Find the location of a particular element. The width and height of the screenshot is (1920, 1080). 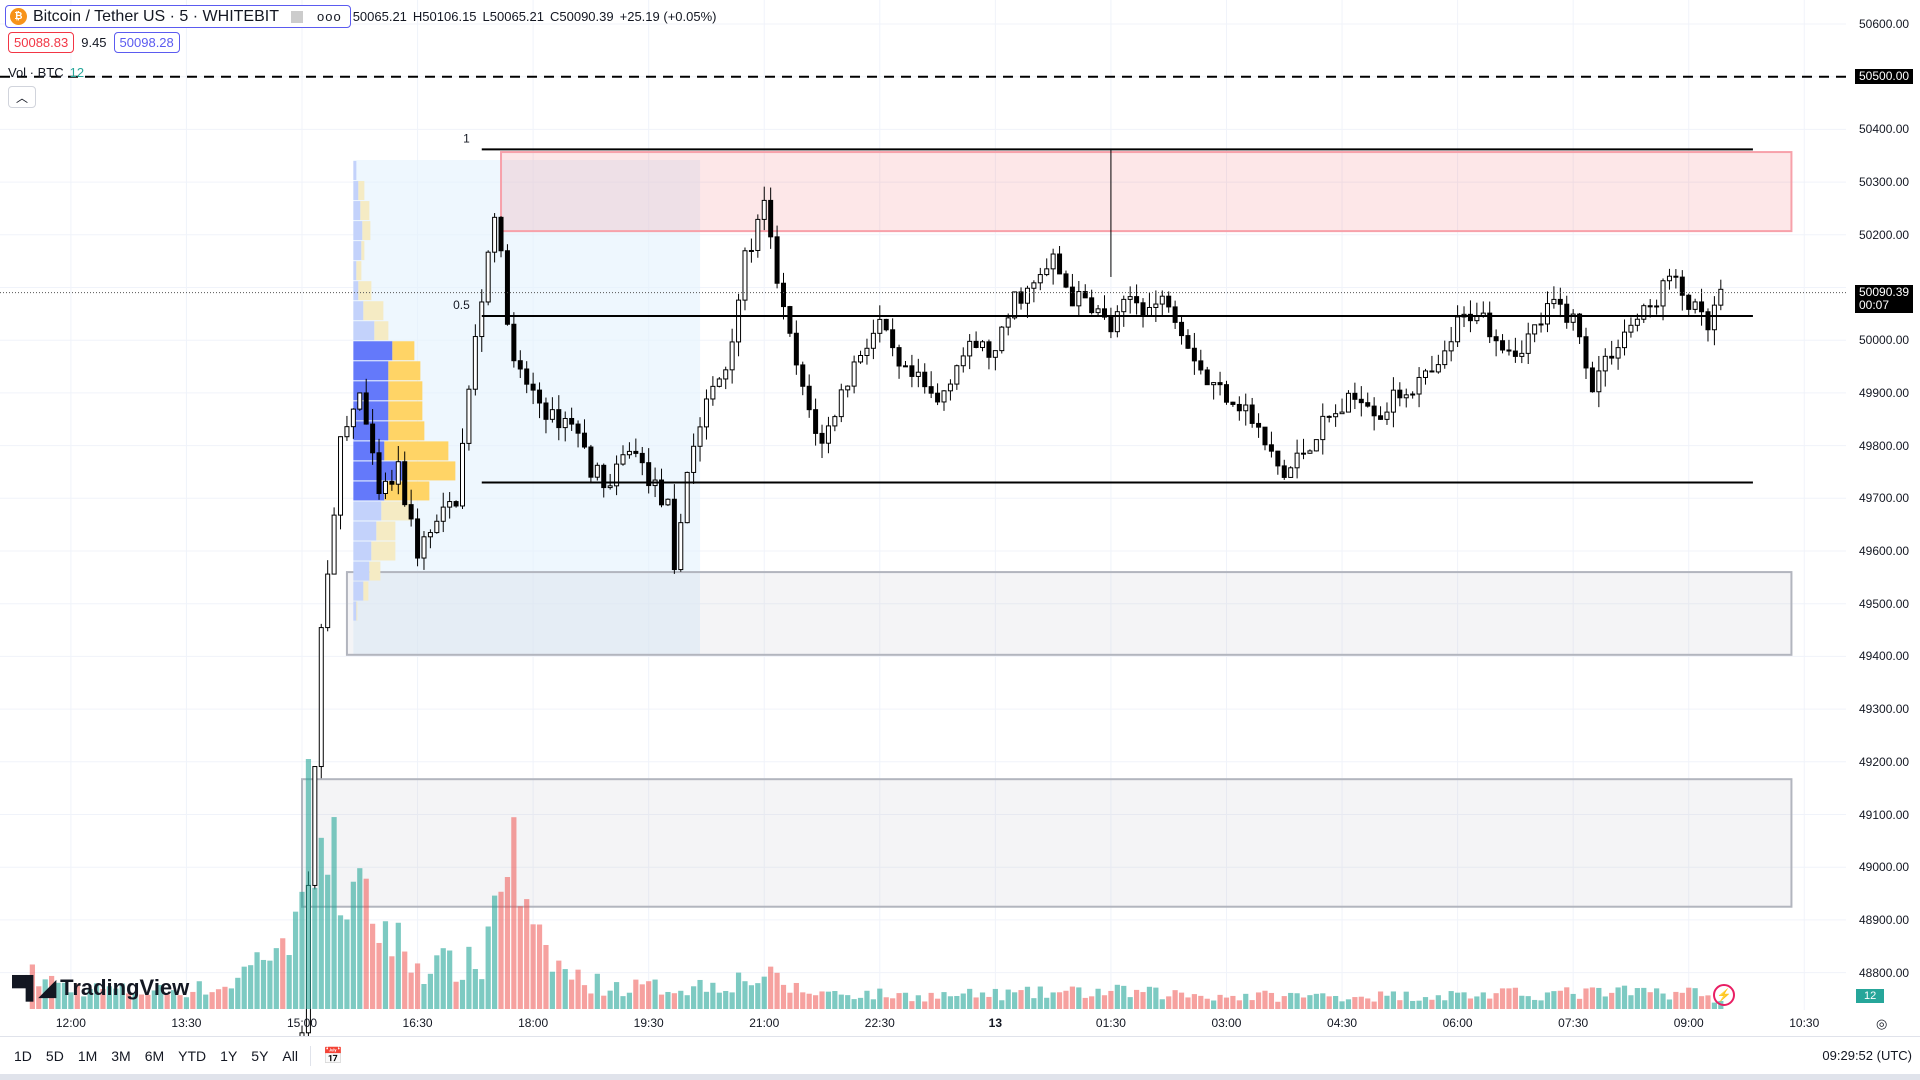

range-button-6m: 6M is located at coordinates (154, 1055).